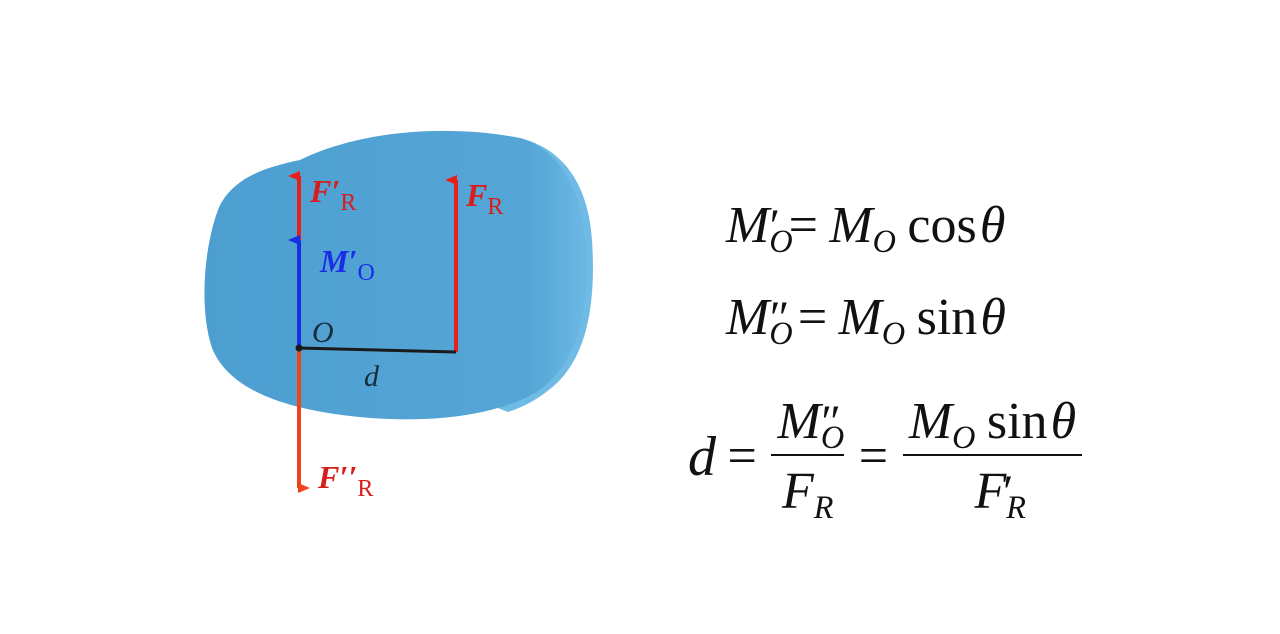 Image resolution: width=1280 pixels, height=634 pixels. Describe the element at coordinates (808, 455) in the screenshot. I see `frac1-bar` at that location.